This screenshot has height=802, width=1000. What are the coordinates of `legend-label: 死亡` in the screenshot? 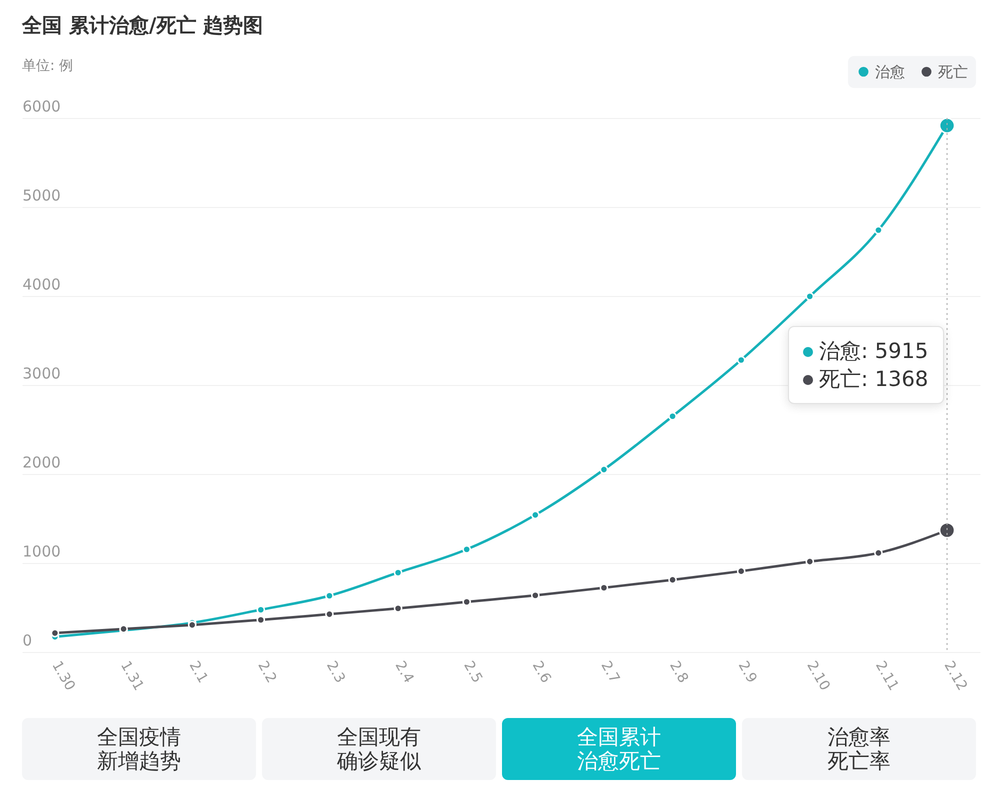 It's located at (953, 71).